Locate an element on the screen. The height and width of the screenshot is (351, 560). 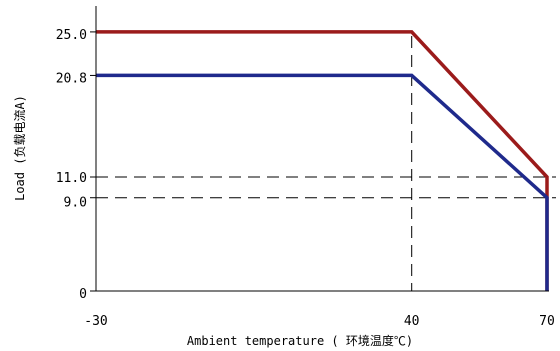
y-tick-label: 20.8 is located at coordinates (71, 78).